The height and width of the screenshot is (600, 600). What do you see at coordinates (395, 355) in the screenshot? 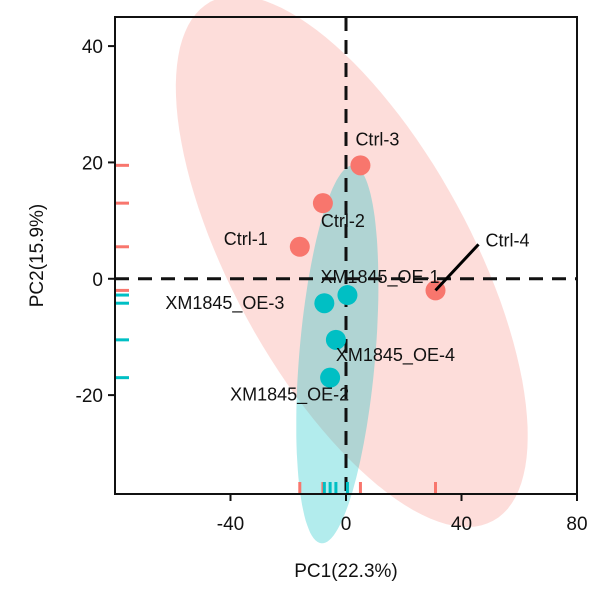
I see `point-label: XM1845_OE-4` at bounding box center [395, 355].